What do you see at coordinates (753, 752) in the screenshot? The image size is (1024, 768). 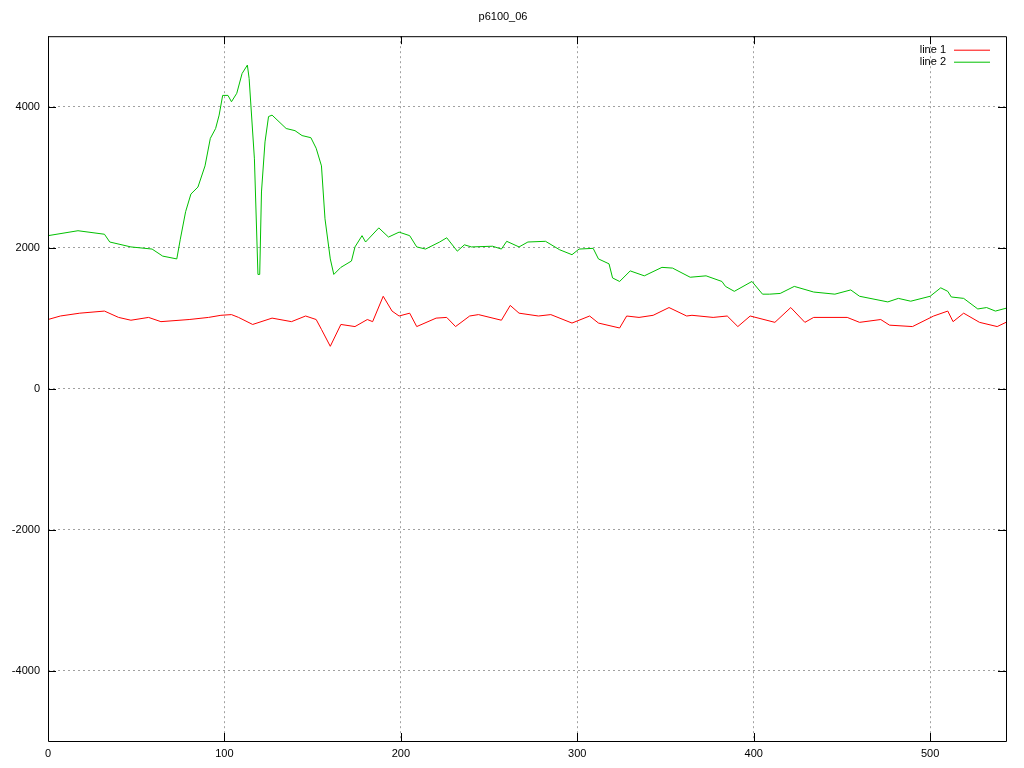 I see `x-tick-label: 400` at bounding box center [753, 752].